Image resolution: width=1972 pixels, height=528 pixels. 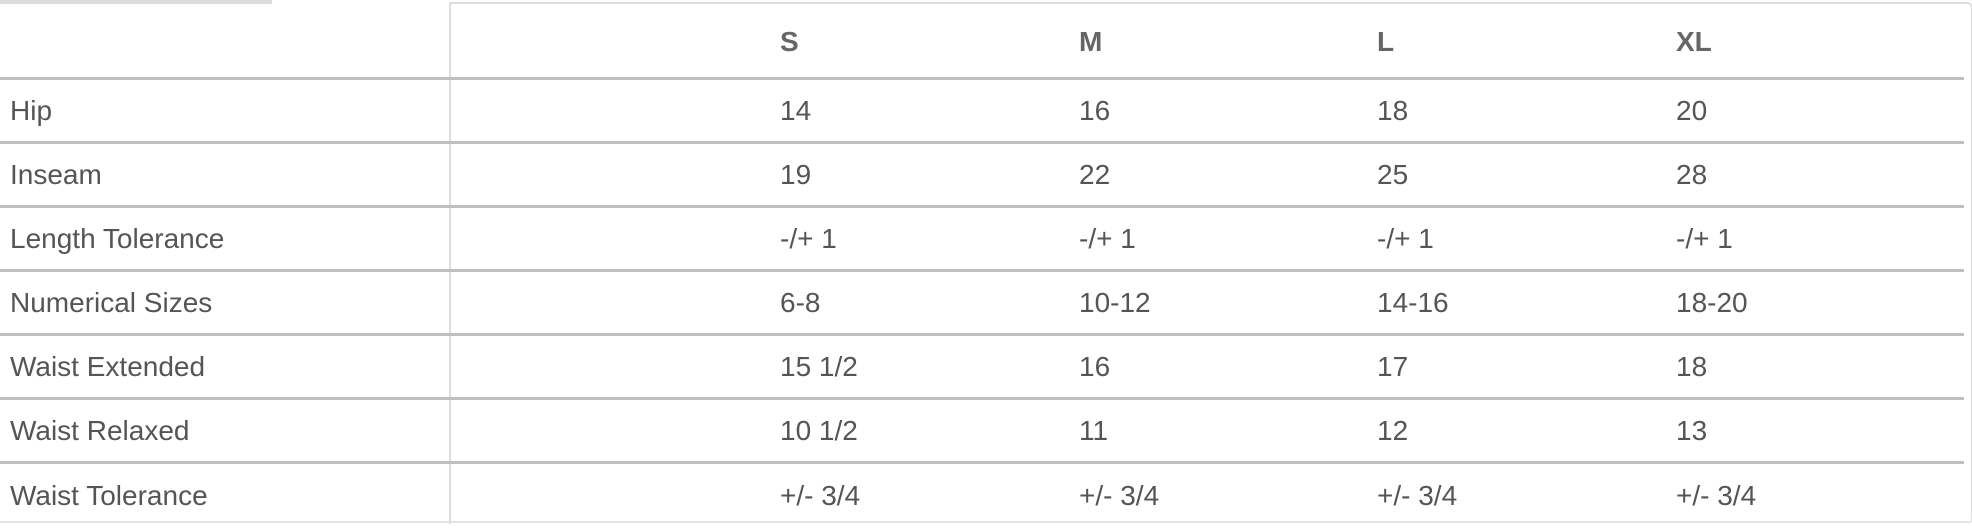 I want to click on cell-s: 14, so click(x=919, y=111).